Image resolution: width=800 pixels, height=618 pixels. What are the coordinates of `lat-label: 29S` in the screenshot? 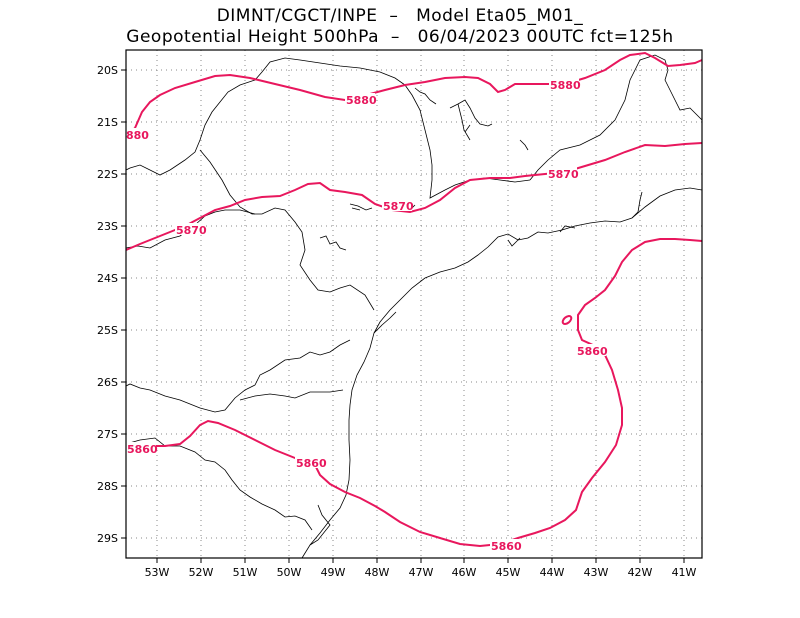 It's located at (107, 538).